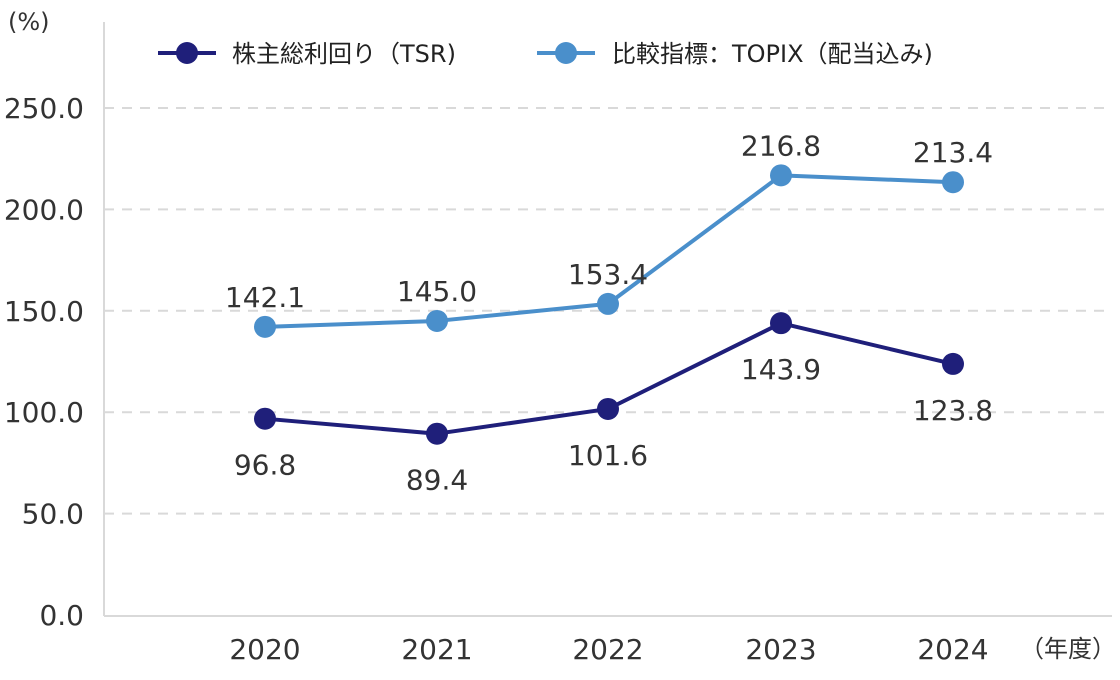 Image resolution: width=1120 pixels, height=680 pixels. What do you see at coordinates (952, 649) in the screenshot?
I see `x-tick-label: 2024` at bounding box center [952, 649].